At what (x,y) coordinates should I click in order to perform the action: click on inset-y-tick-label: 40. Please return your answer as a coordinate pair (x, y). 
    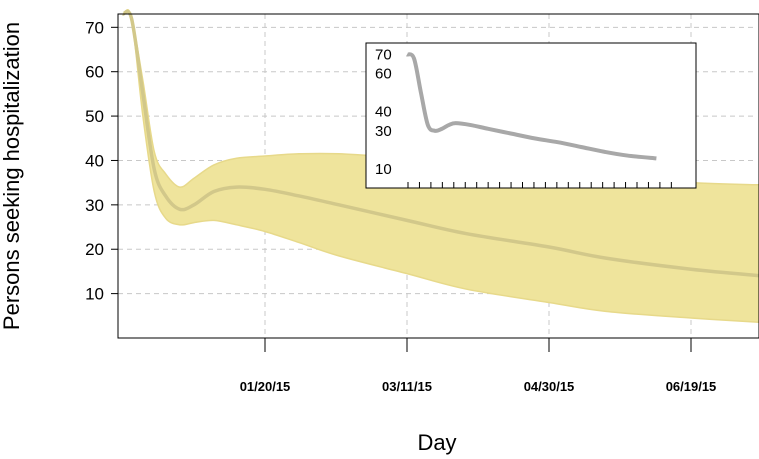
    Looking at the image, I should click on (383, 112).